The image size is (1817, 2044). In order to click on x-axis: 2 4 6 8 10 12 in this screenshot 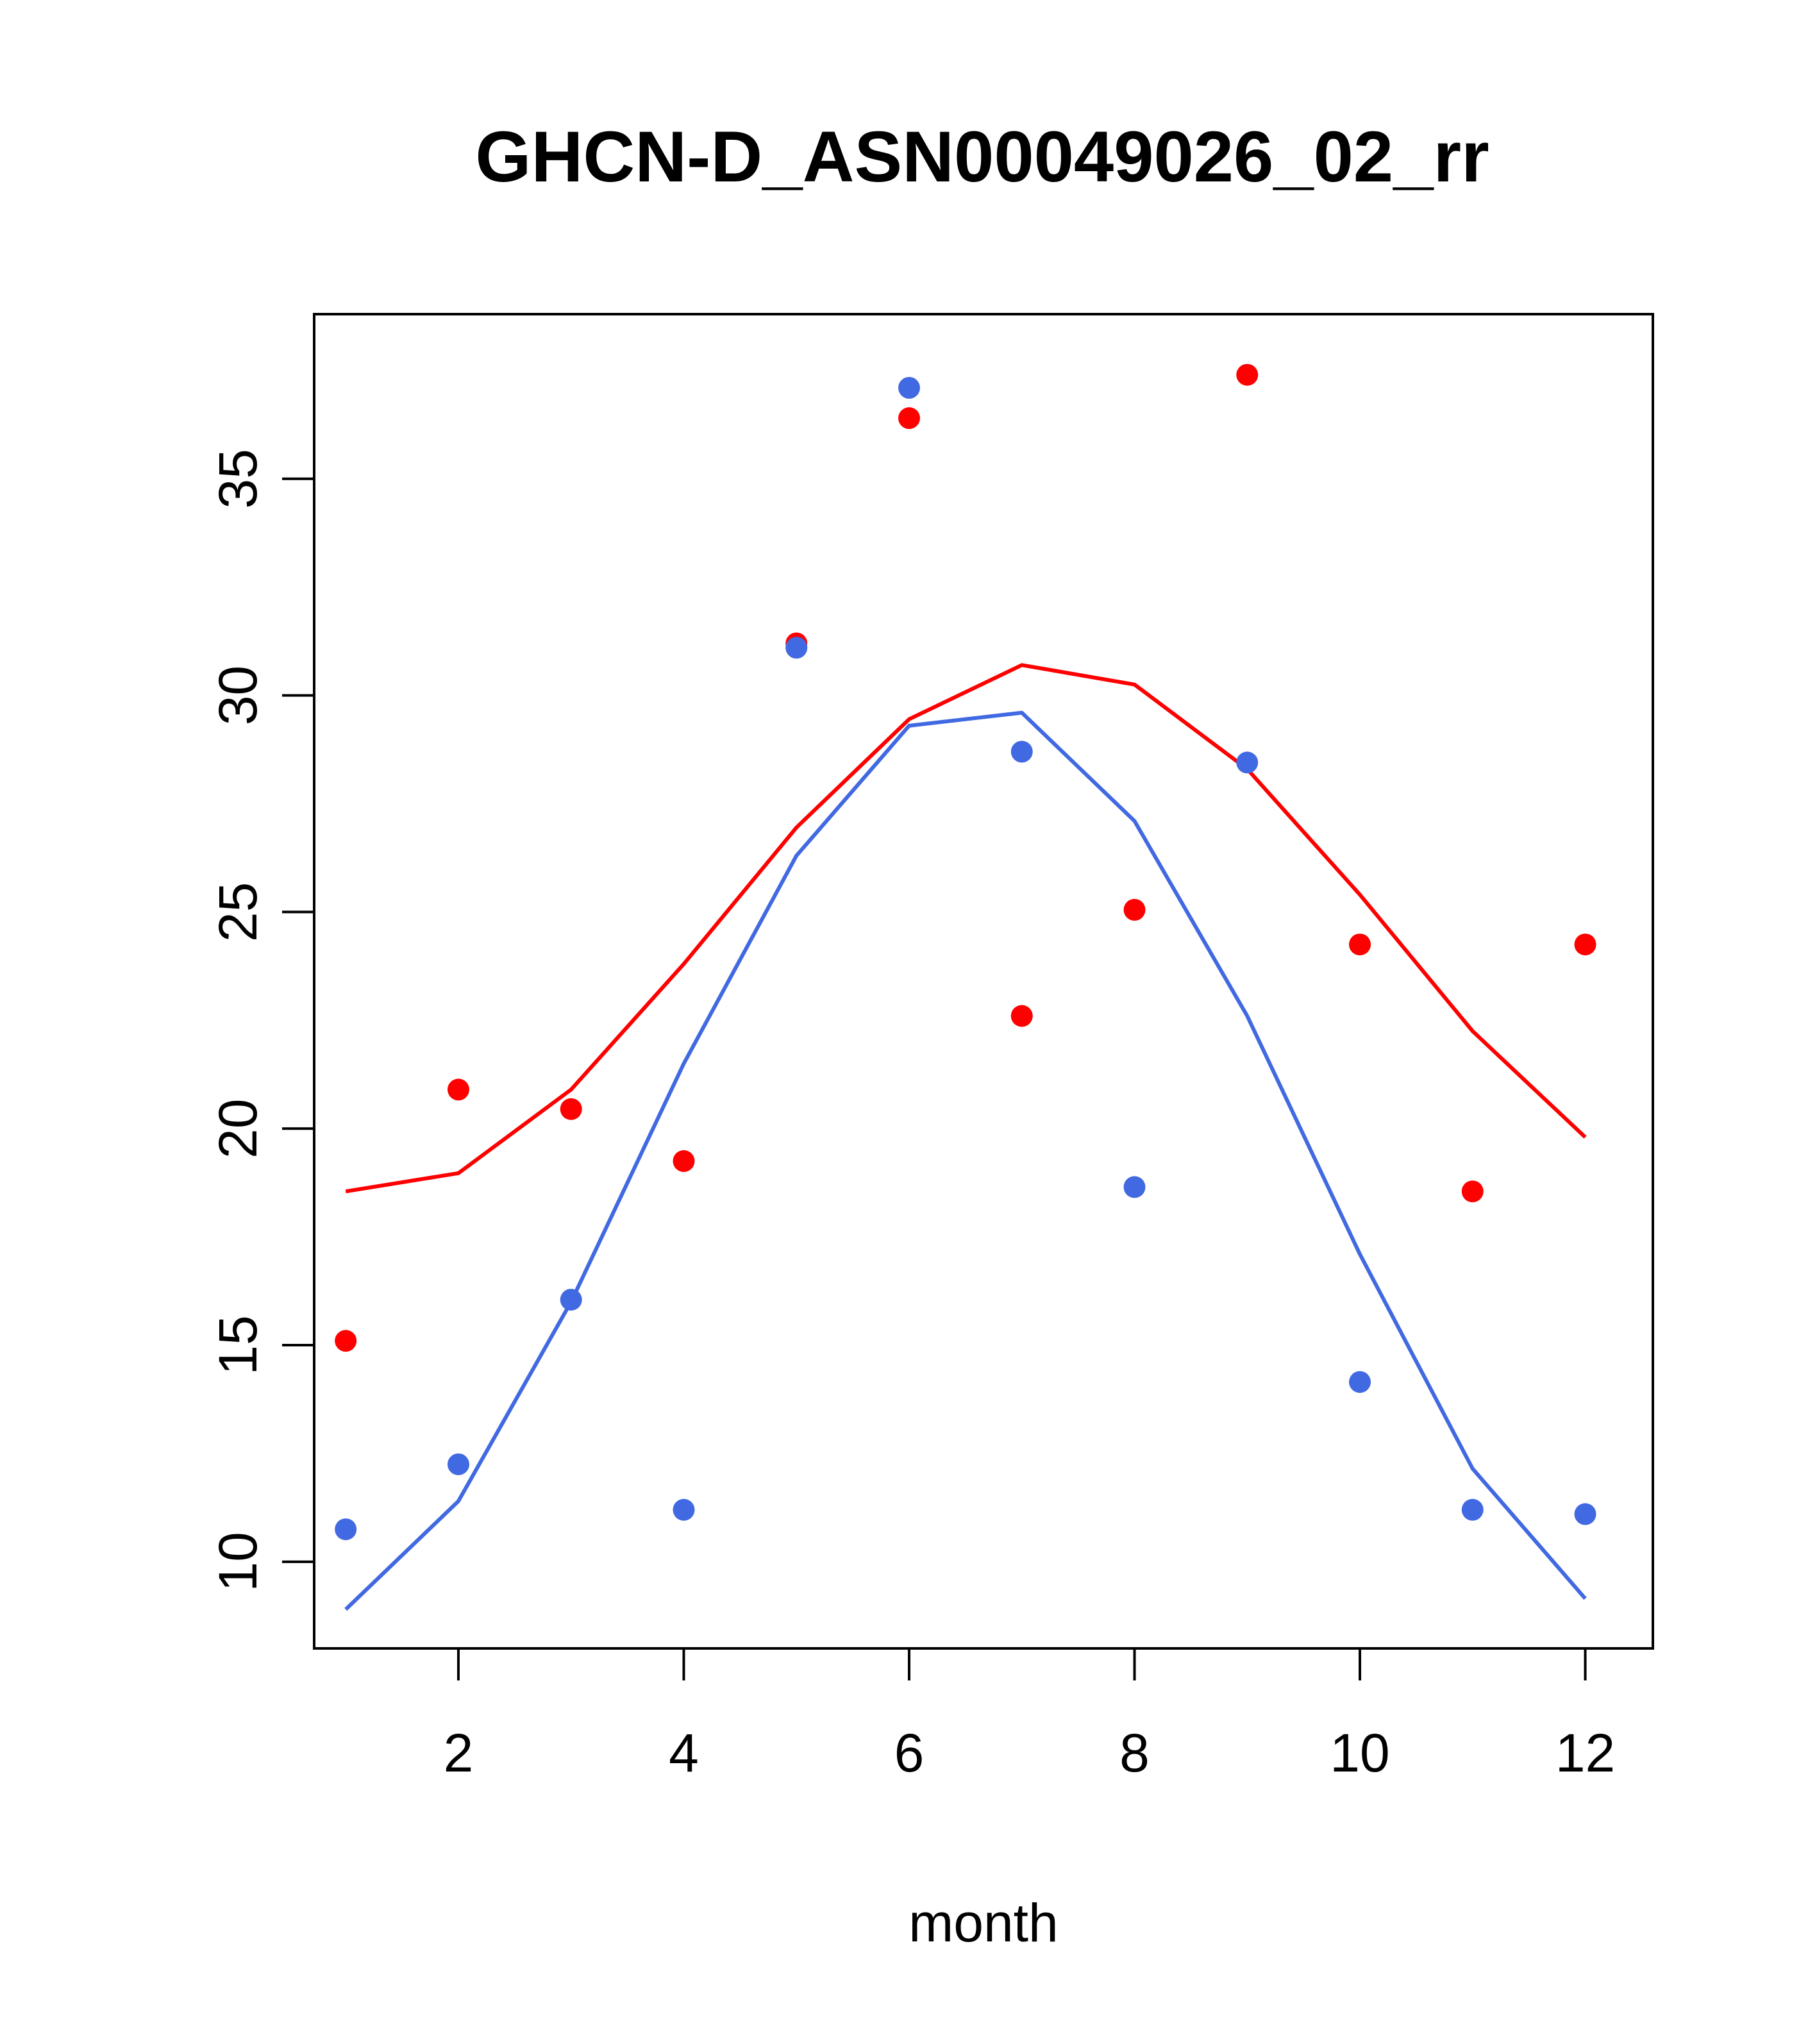, I will do `click(1029, 1716)`.